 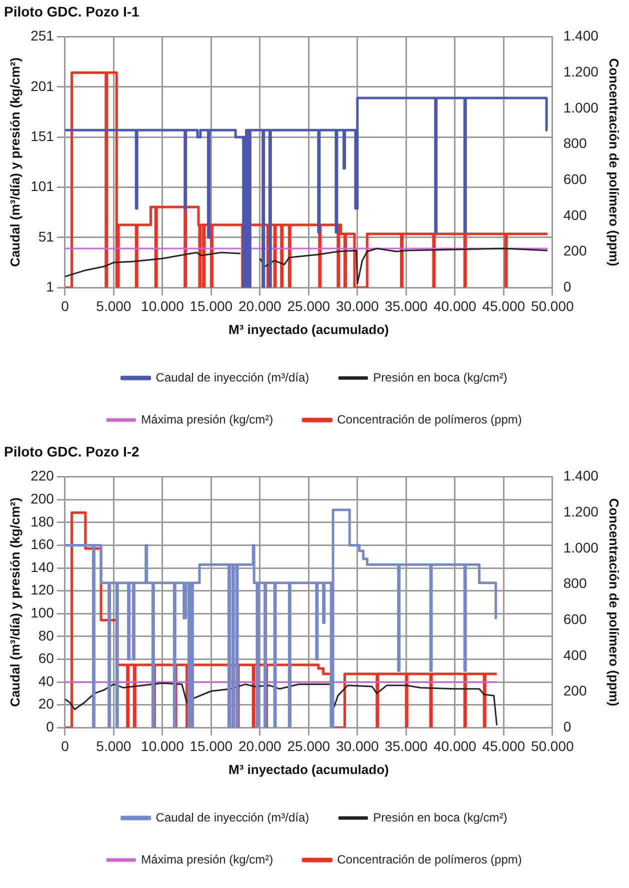 What do you see at coordinates (42, 612) in the screenshot?
I see `y-tick-label: 100` at bounding box center [42, 612].